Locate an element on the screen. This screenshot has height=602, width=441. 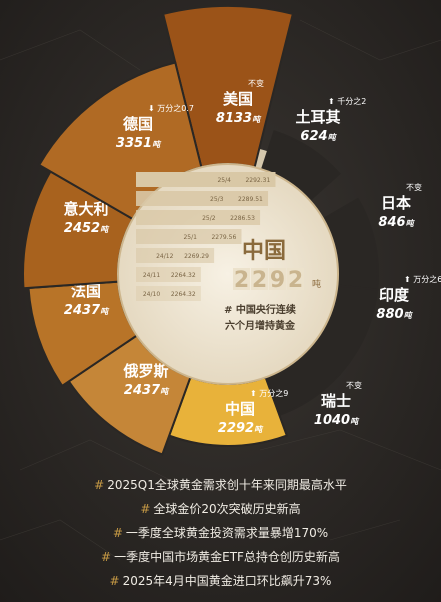
segment-name: 德国 is located at coordinates (138, 124).